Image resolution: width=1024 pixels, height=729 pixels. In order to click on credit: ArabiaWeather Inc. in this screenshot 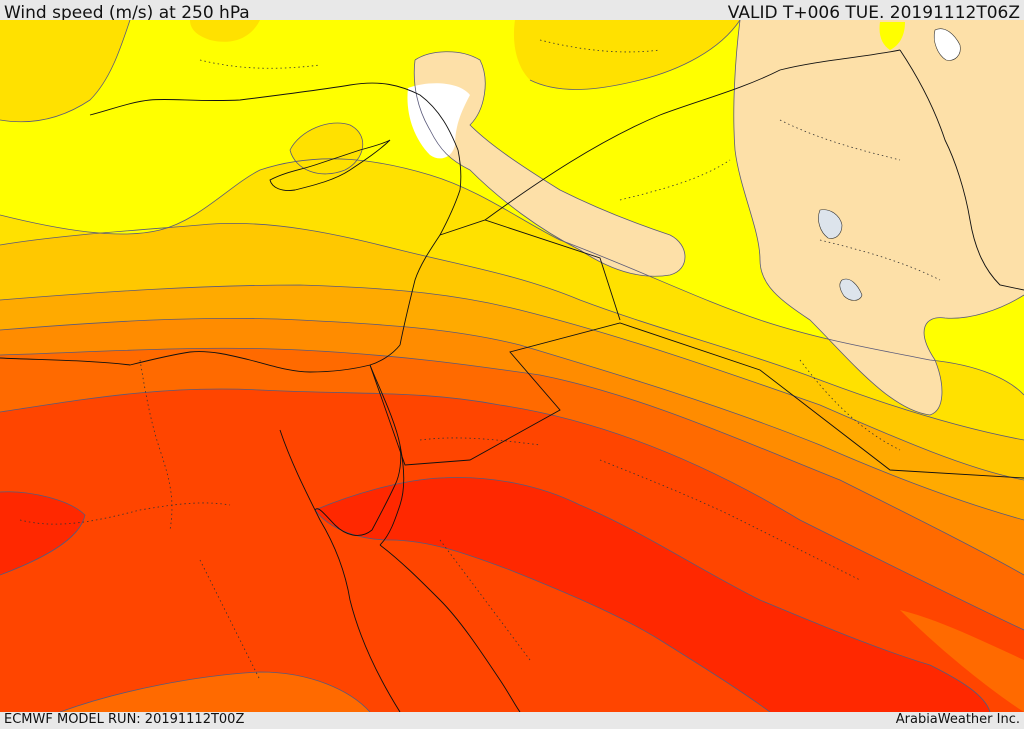, I will do `click(957, 719)`.